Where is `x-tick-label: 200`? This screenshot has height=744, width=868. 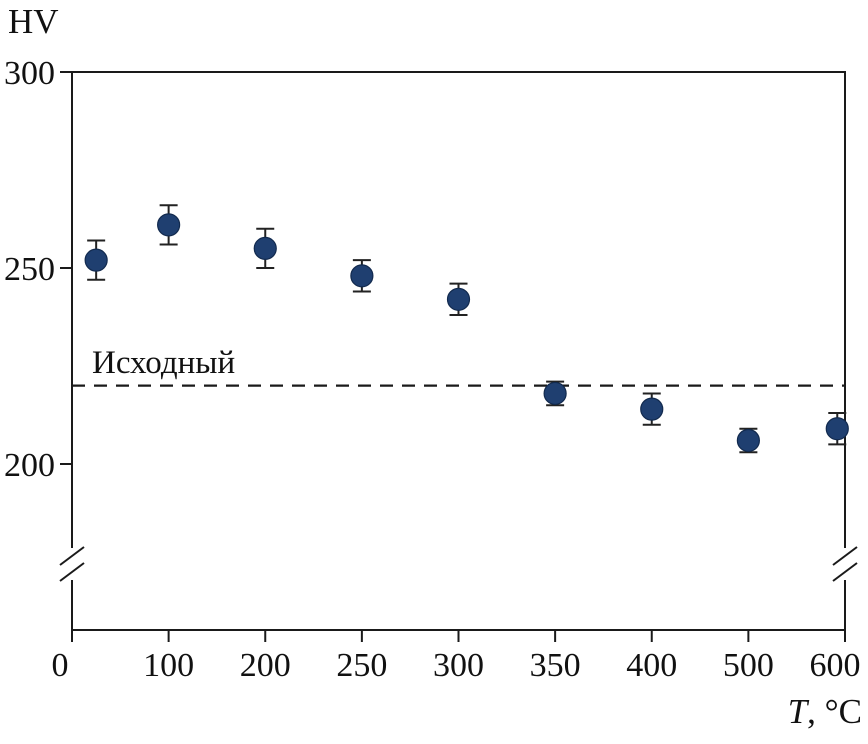 x-tick-label: 200 is located at coordinates (265, 665).